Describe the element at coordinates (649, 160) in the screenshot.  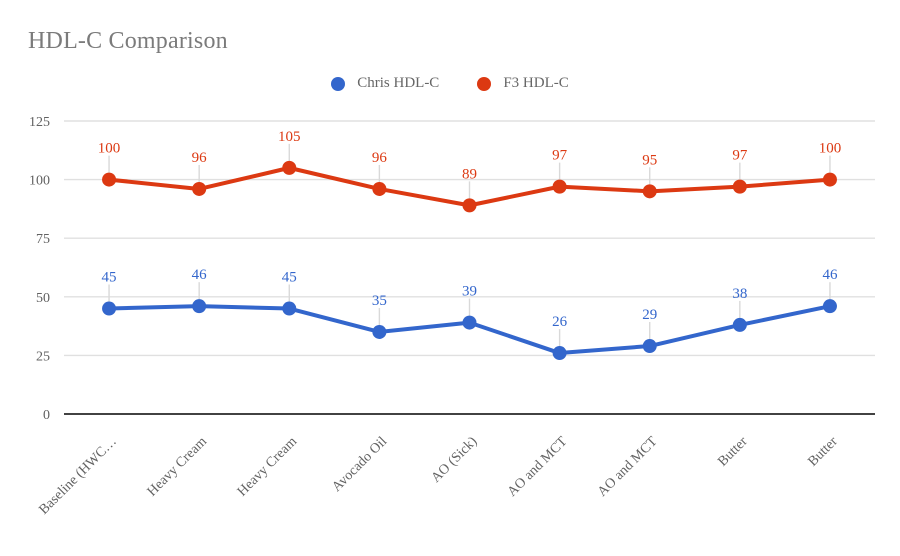
I see `point-value-label: 95` at that location.